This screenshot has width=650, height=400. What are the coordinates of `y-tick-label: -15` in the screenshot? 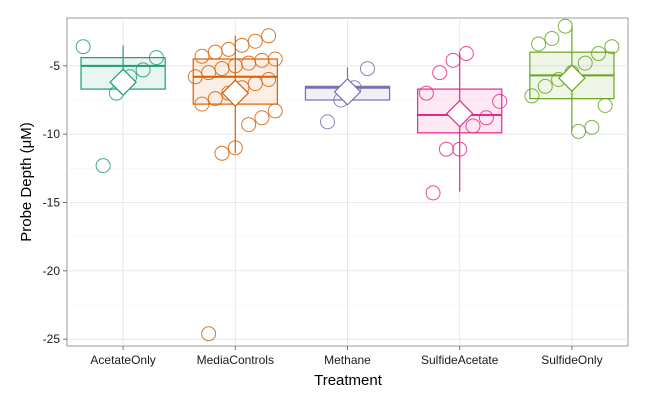 It's located at (52, 203).